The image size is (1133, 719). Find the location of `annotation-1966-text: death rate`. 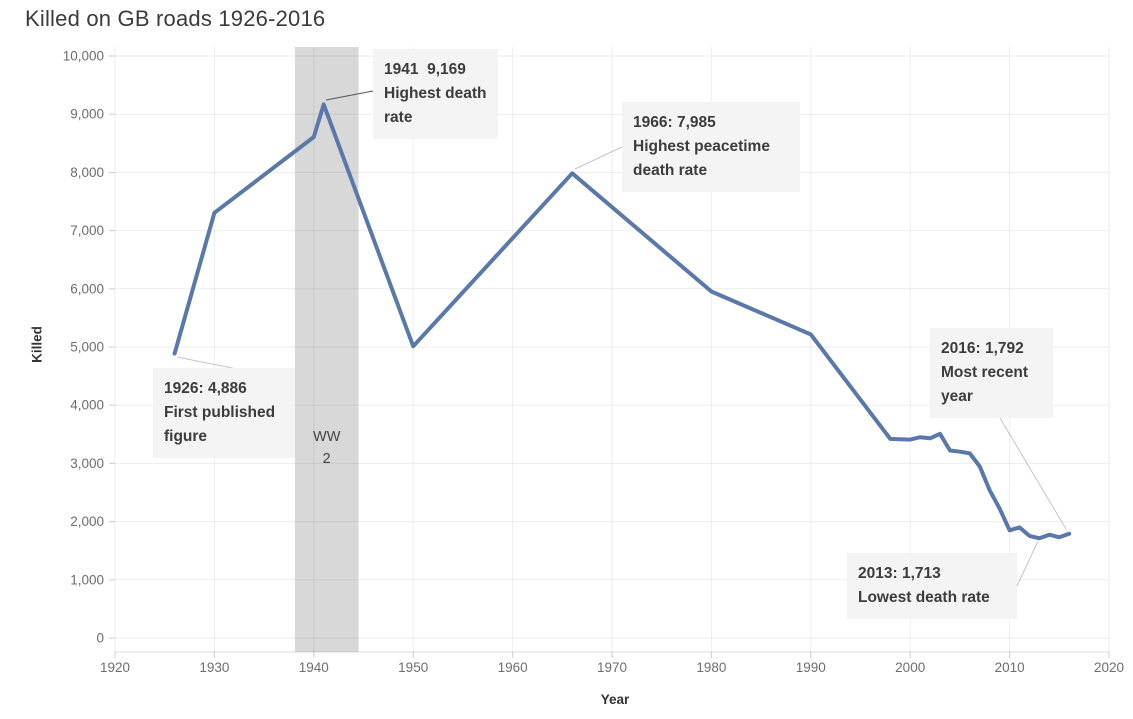

annotation-1966-text: death rate is located at coordinates (670, 170).